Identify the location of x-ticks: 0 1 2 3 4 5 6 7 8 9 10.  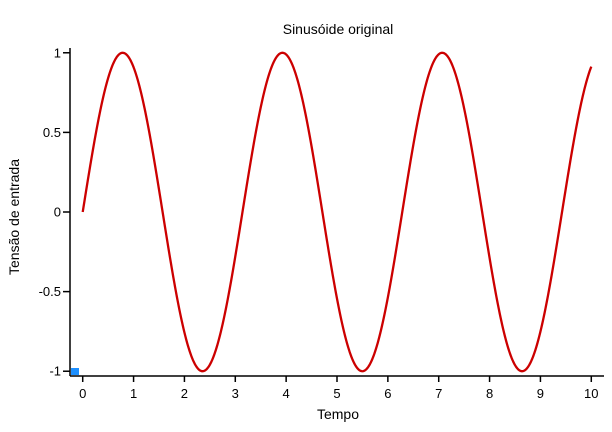
(339, 388).